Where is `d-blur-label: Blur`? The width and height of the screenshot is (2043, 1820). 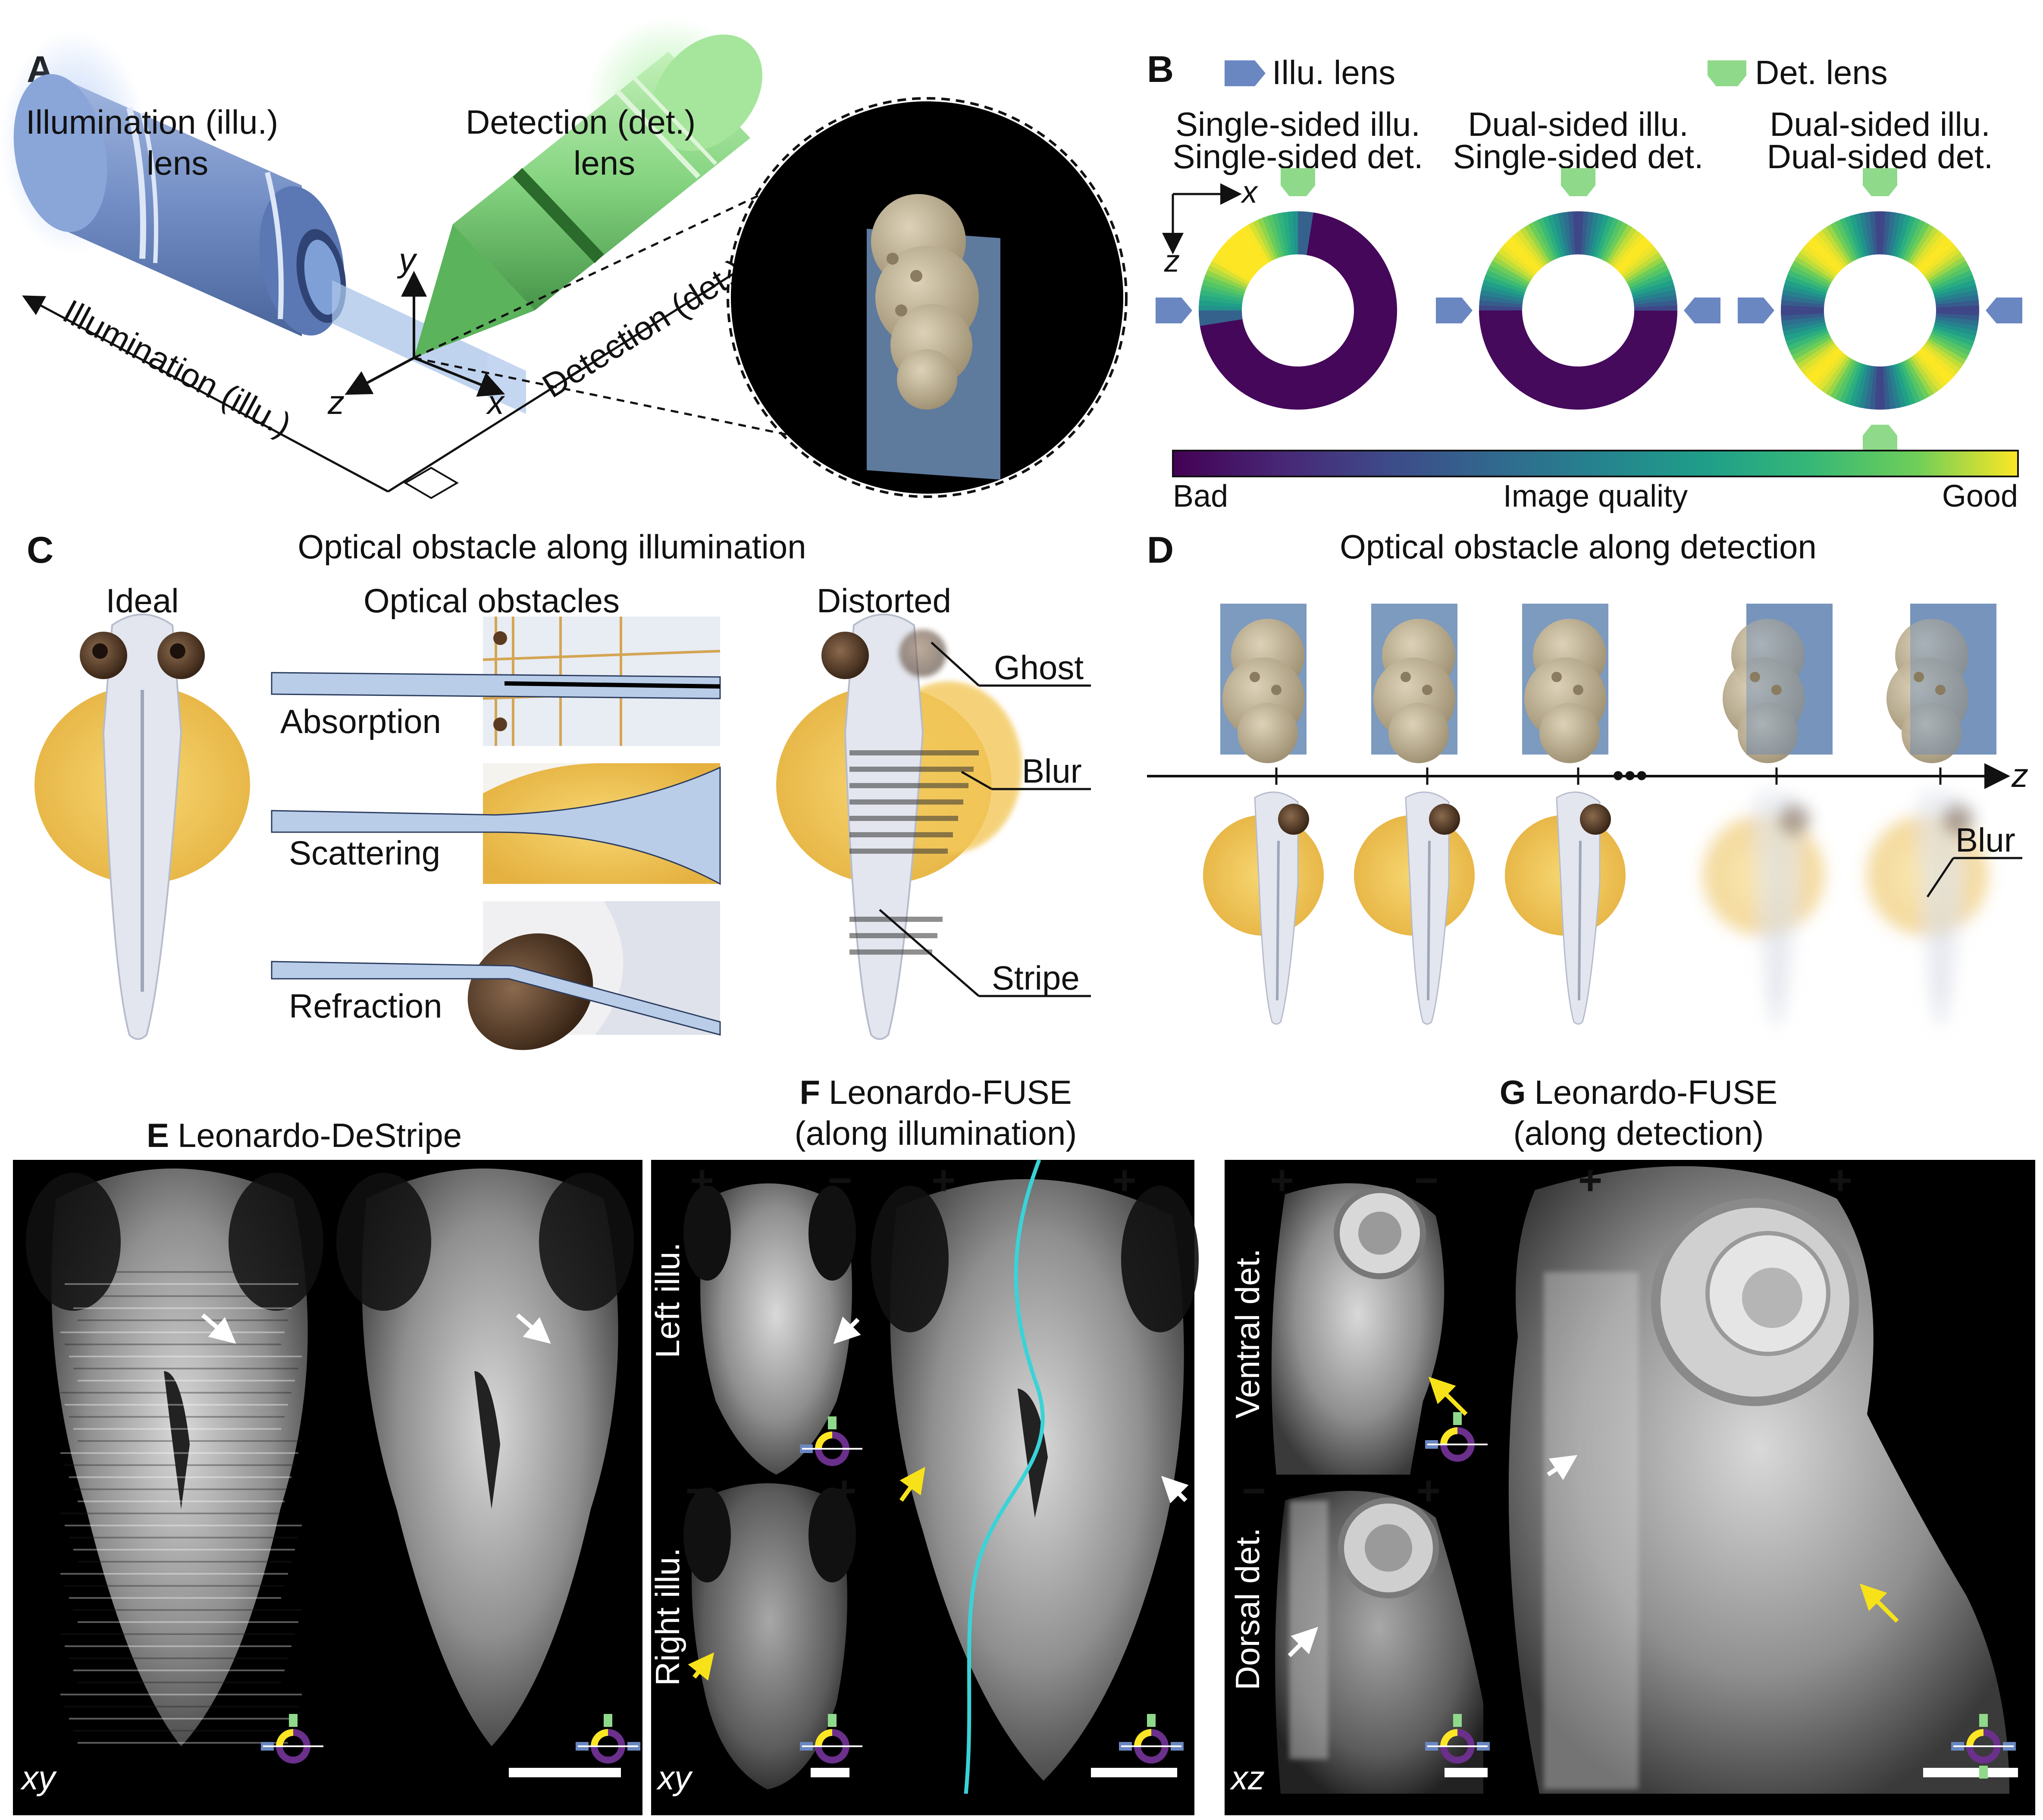
d-blur-label: Blur is located at coordinates (1985, 840).